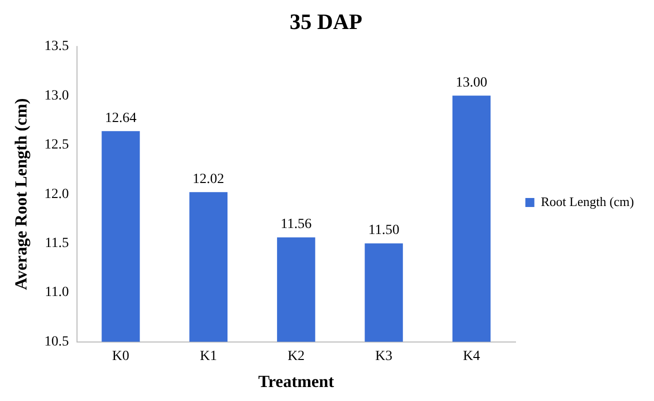 This screenshot has width=654, height=401. What do you see at coordinates (383, 356) in the screenshot?
I see `x-tick-label: K3` at bounding box center [383, 356].